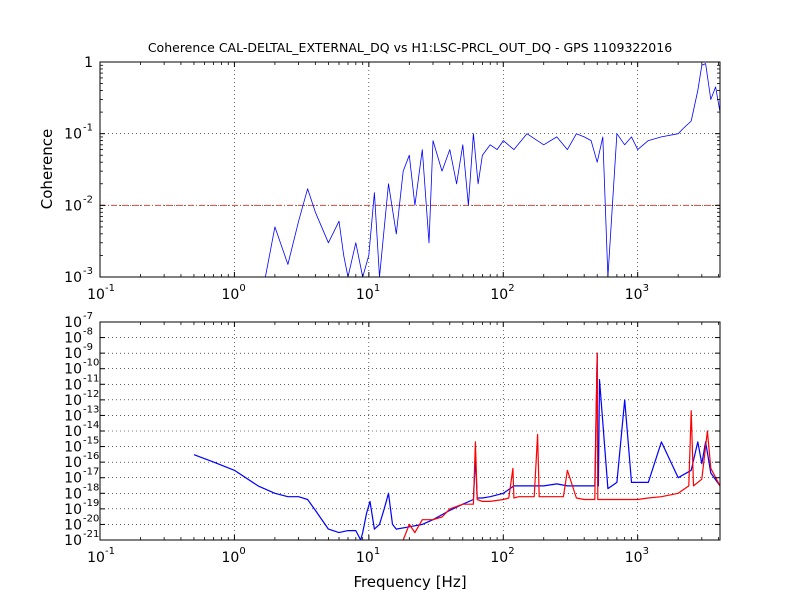 Image resolution: width=800 pixels, height=600 pixels. What do you see at coordinates (47, 169) in the screenshot?
I see `coherence-ylabel: Coherence` at bounding box center [47, 169].